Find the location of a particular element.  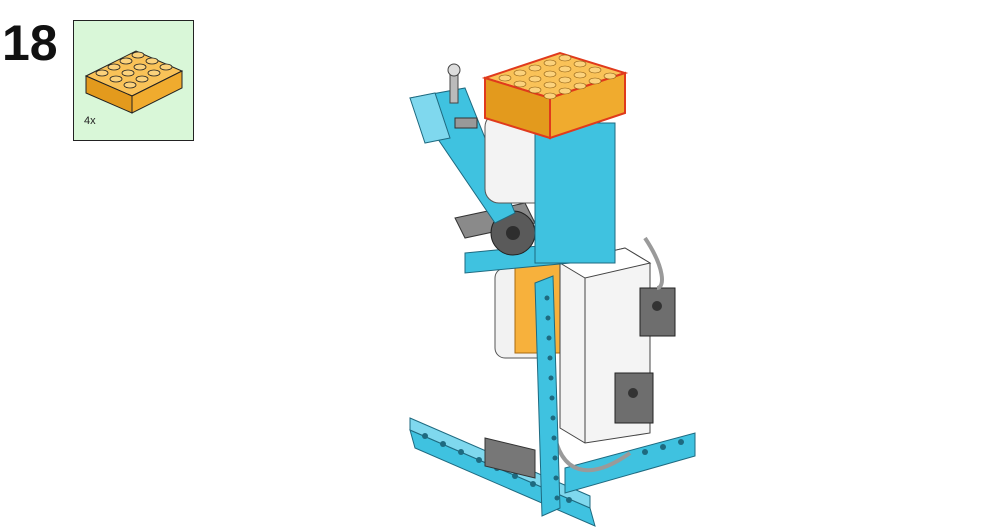

distance-sensor is located at coordinates (634, 398).